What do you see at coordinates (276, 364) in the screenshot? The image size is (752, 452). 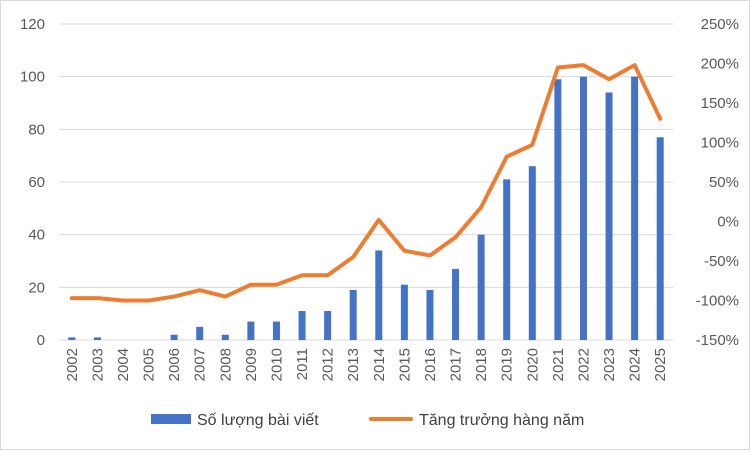 I see `x-tick-label: 2010` at bounding box center [276, 364].